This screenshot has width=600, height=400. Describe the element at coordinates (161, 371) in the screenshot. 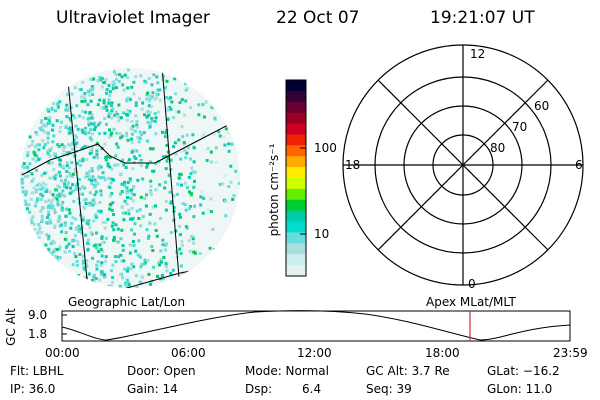

I see `status-door: Door: Open` at that location.